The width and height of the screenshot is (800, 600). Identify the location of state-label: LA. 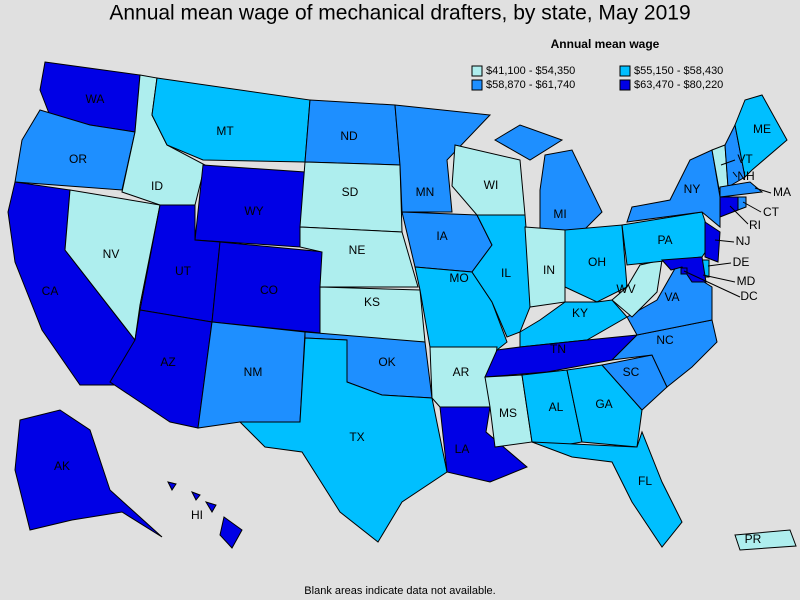
(462, 449).